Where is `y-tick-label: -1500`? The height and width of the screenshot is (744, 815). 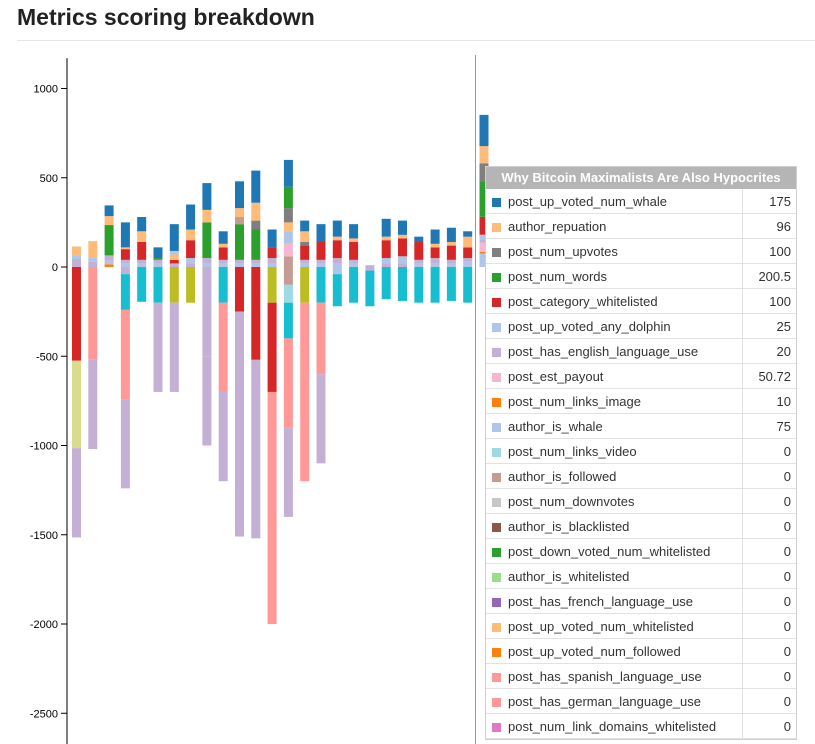
y-tick-label: -1500 is located at coordinates (44, 536).